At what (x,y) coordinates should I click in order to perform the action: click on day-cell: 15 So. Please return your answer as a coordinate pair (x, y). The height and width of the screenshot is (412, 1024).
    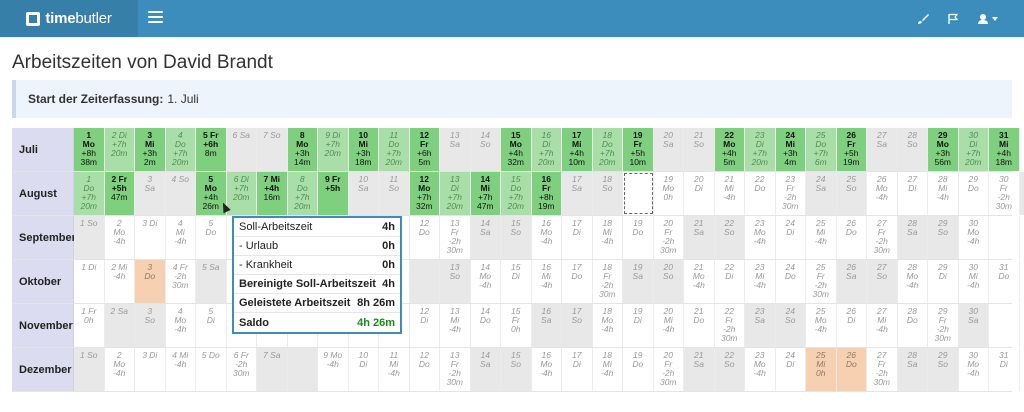
    Looking at the image, I should click on (516, 369).